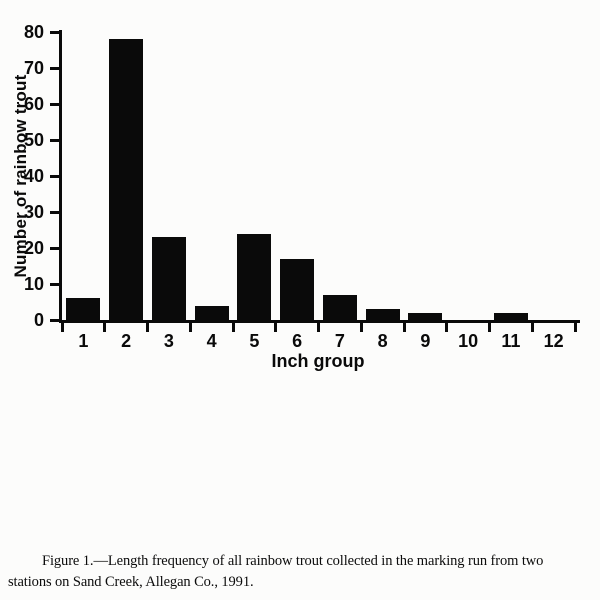  I want to click on x-tick-label: 9, so click(425, 341).